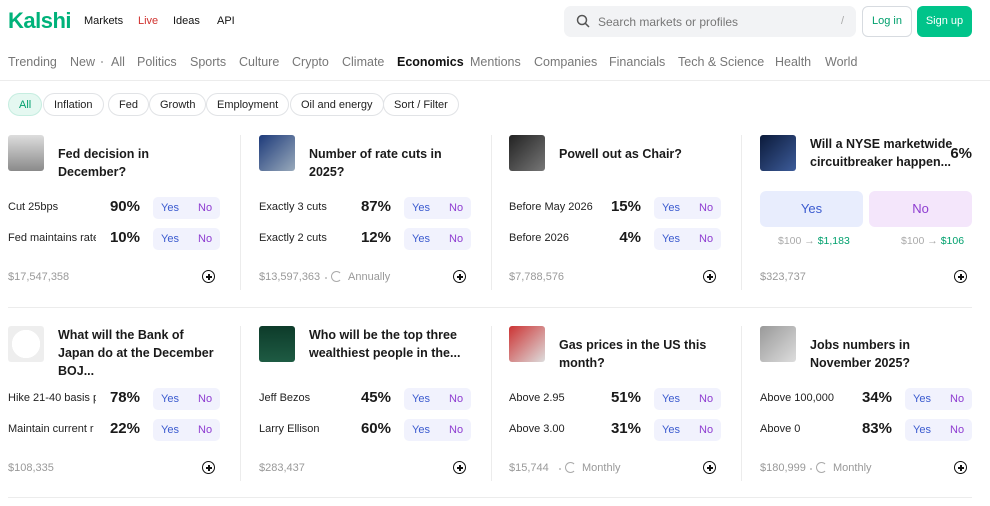 Image resolution: width=990 pixels, height=506 pixels. What do you see at coordinates (73, 104) in the screenshot?
I see `filter-chip: Inflation` at bounding box center [73, 104].